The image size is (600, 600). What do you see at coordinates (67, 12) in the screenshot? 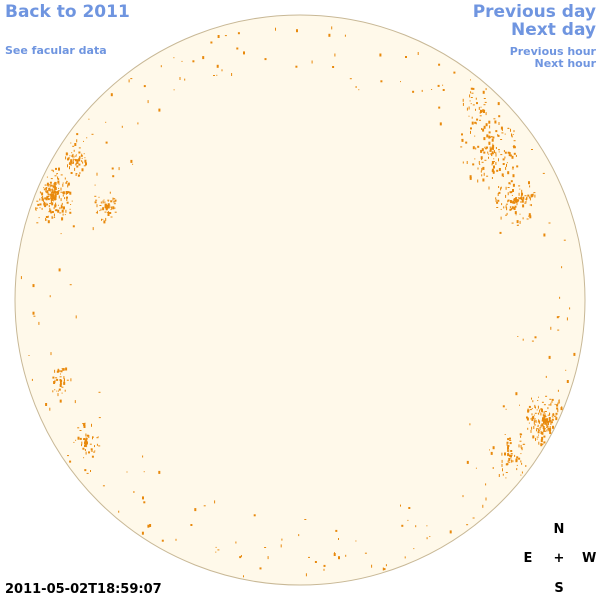
I see `back-to-year-link: Back to 2011` at bounding box center [67, 12].